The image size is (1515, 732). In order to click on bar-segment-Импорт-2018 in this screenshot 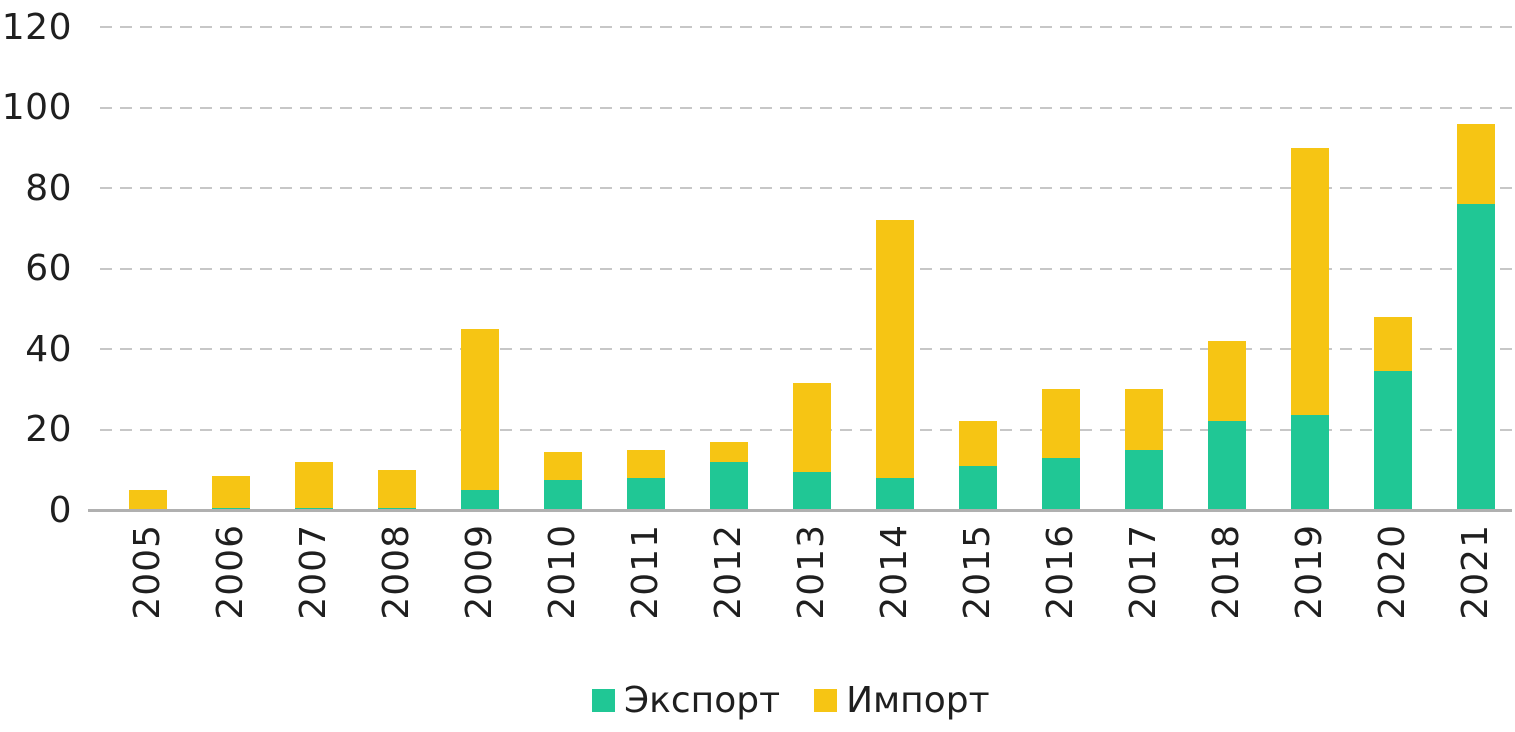, I will do `click(1226, 381)`.